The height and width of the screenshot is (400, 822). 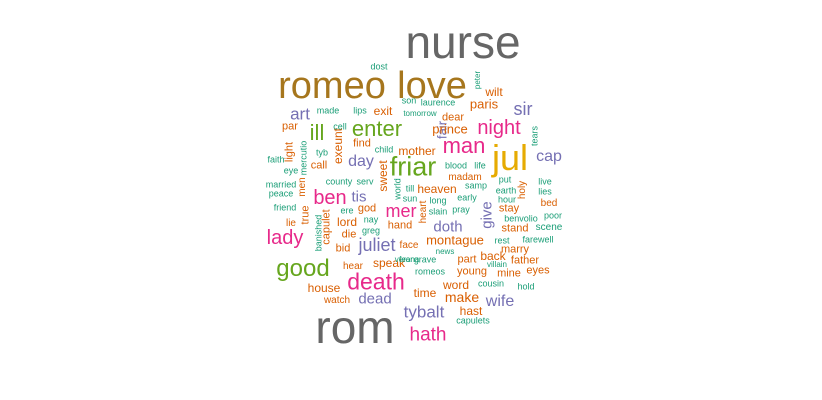 What do you see at coordinates (521, 218) in the screenshot?
I see `cloud-word-benvolio: benvolio` at bounding box center [521, 218].